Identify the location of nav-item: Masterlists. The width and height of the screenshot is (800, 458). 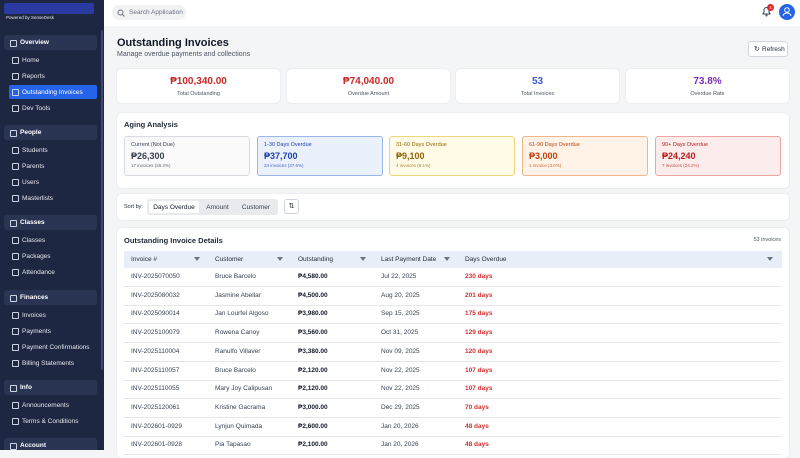
(53, 198).